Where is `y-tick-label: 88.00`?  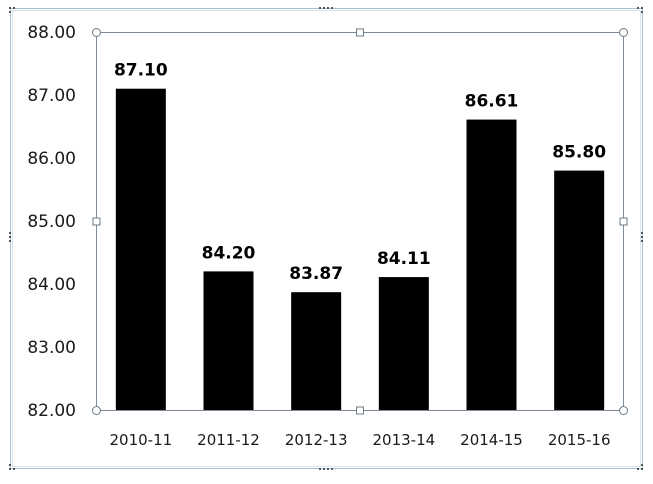 y-tick-label: 88.00 is located at coordinates (51, 33).